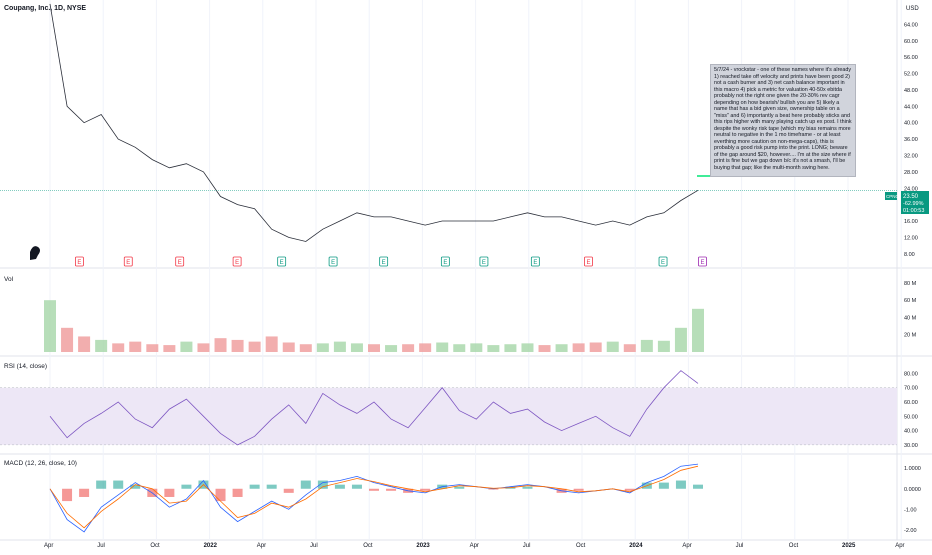 The height and width of the screenshot is (555, 932). I want to click on volume-tick-label: 40 M, so click(910, 318).